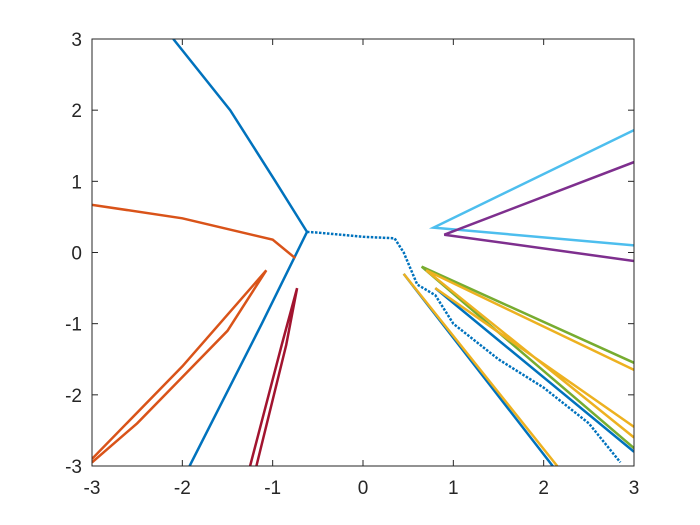 Image resolution: width=700 pixels, height=525 pixels. What do you see at coordinates (73, 325) in the screenshot?
I see `y-tick-label: -1` at bounding box center [73, 325].